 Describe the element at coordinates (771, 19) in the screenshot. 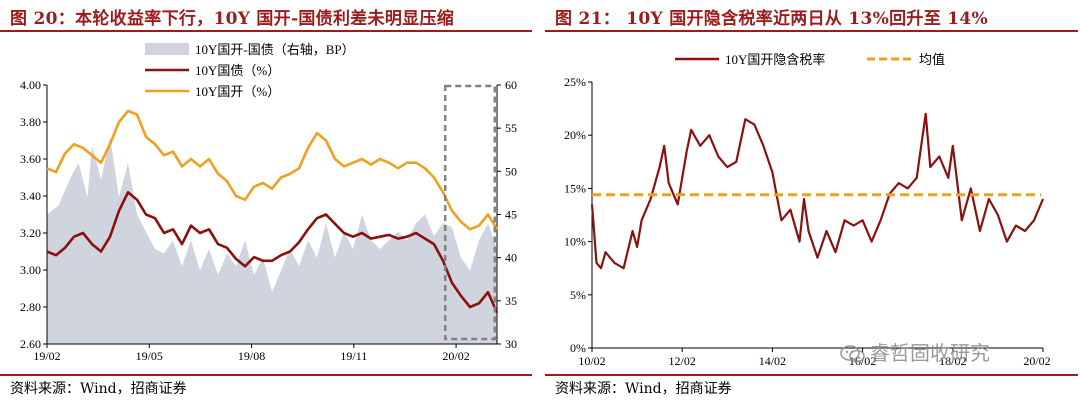

I see `right-chart-title: 图 21： 10Y 国开隐含税率近两日从 13%回升至 14%` at that location.